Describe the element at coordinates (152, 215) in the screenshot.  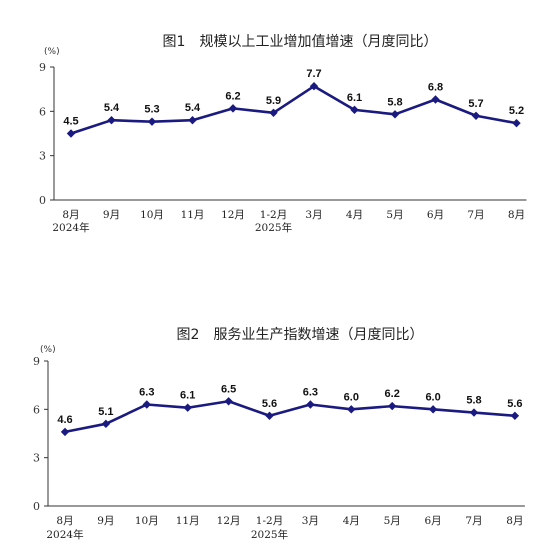
I see `chart1-x-tick-label: 10月` at that location.